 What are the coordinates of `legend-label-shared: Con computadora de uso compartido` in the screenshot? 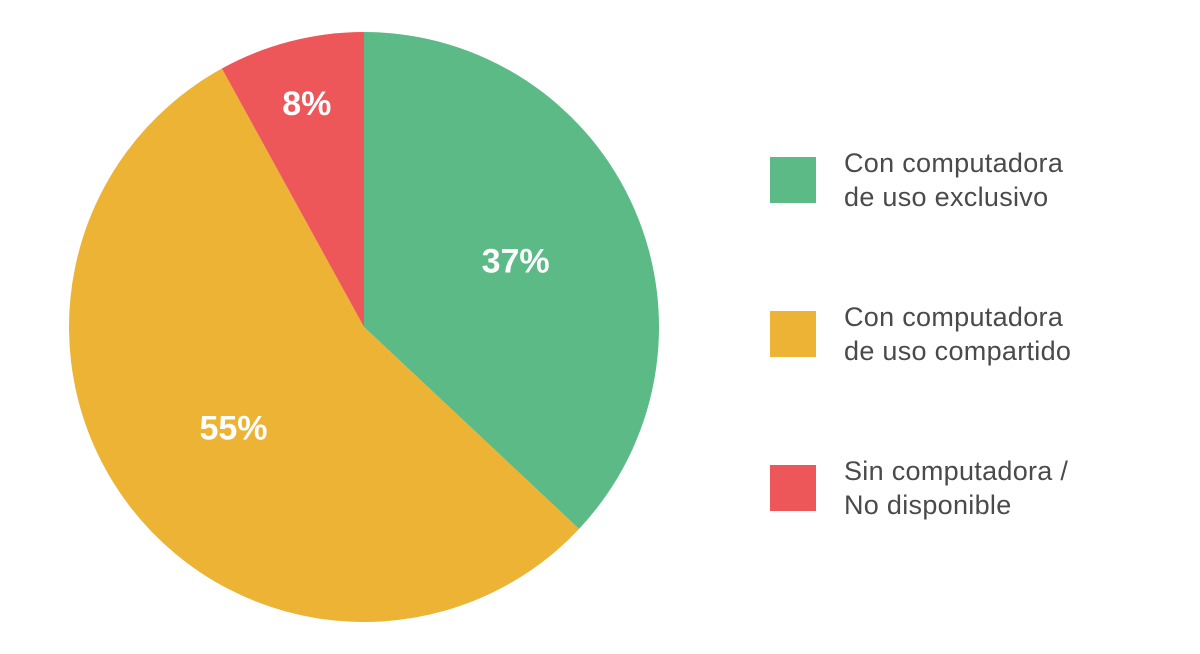 It's located at (957, 334).